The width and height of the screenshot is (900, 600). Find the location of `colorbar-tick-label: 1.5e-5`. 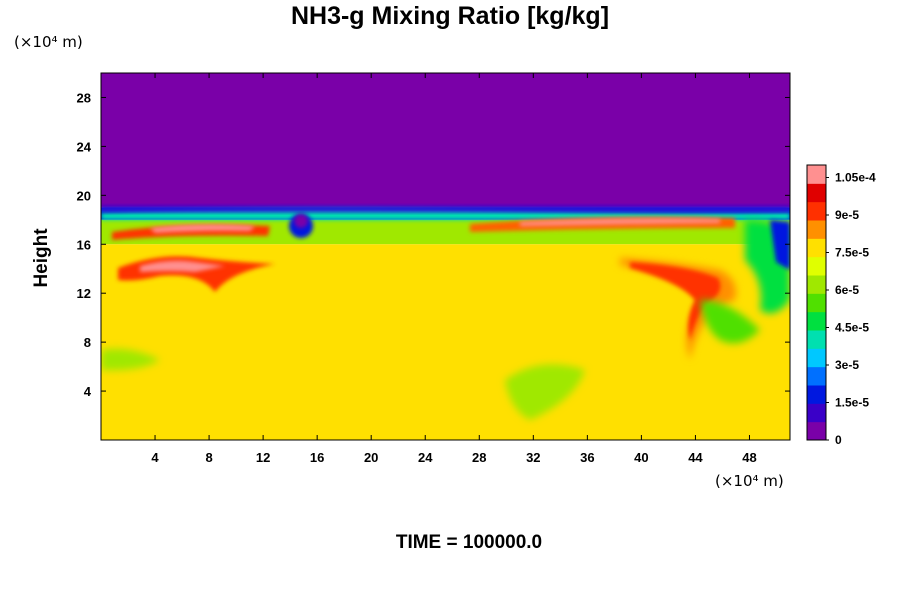

colorbar-tick-label: 1.5e-5 is located at coordinates (852, 403).